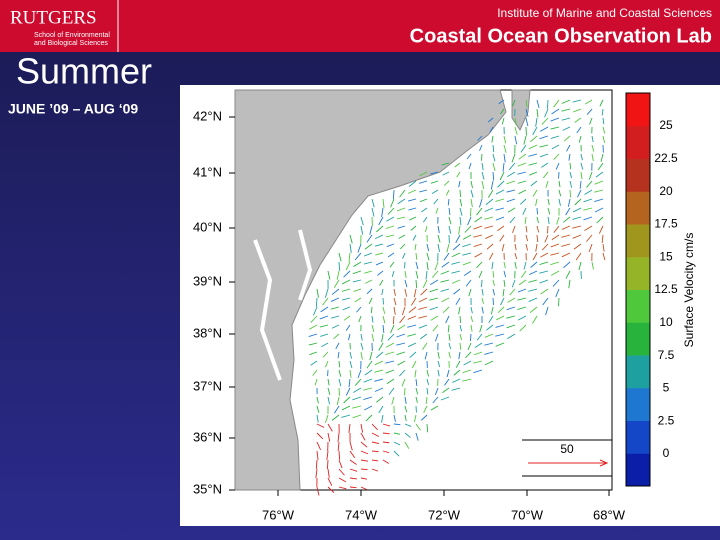 The image size is (720, 540). I want to click on lat-label: 41°N, so click(207, 171).